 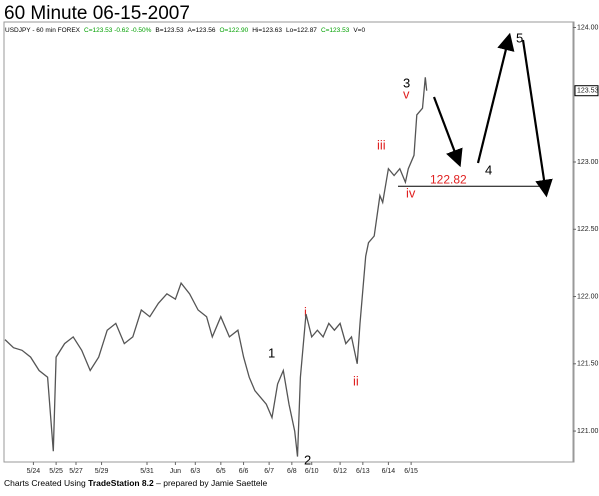 What do you see at coordinates (305, 311) in the screenshot?
I see `wave-label: i` at bounding box center [305, 311].